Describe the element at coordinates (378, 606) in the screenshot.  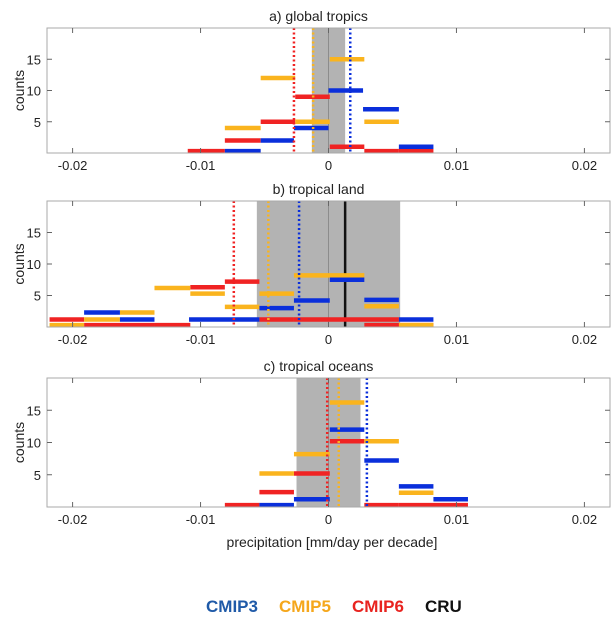
I see `legend-item-cmip6: CMIP6` at that location.